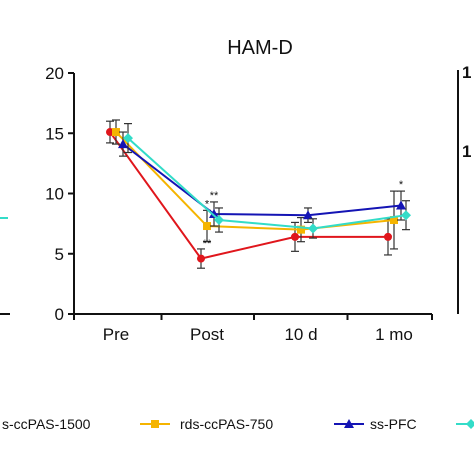 The image size is (474, 474). I want to click on x-tick-label: 10 d, so click(300, 334).